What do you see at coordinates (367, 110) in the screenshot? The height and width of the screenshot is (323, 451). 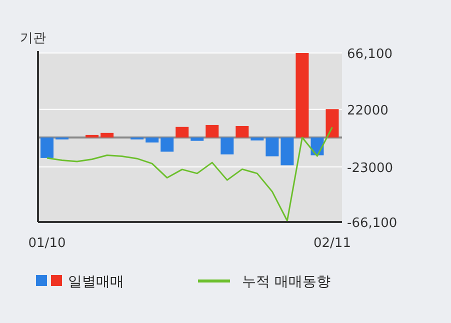 I see `y-tick-label: 22000` at bounding box center [367, 110].